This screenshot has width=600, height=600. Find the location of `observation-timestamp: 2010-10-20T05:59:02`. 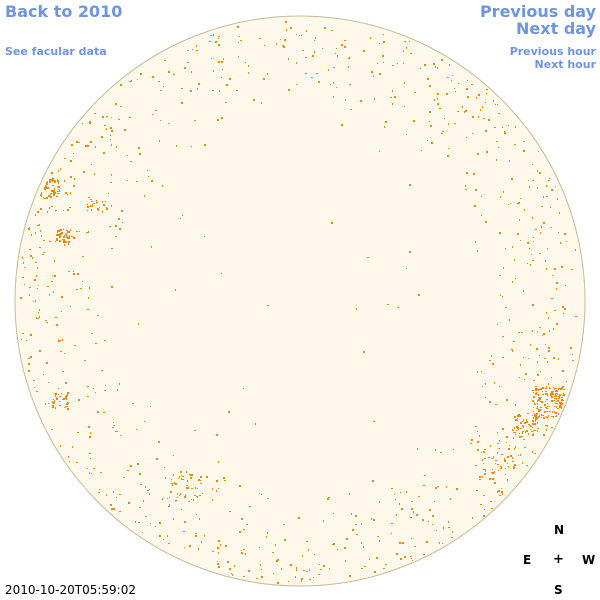

observation-timestamp: 2010-10-20T05:59:02 is located at coordinates (70, 590).